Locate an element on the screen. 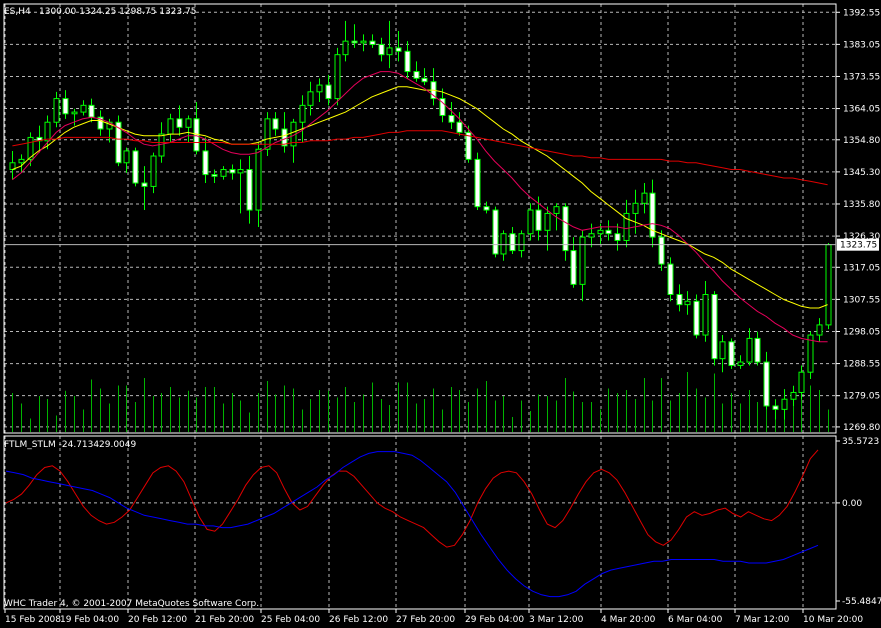 This screenshot has width=881, height=628. price-tick-label: 1354.80 is located at coordinates (861, 141).